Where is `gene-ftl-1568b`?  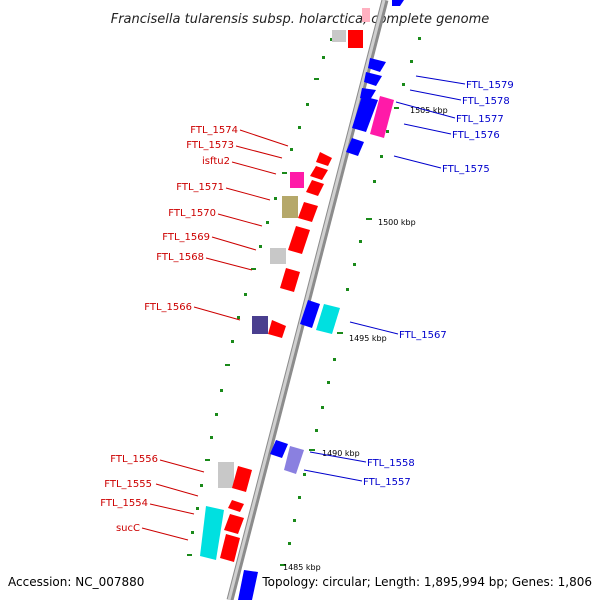
gene-ftl-1568b is located at coordinates (290, 280).